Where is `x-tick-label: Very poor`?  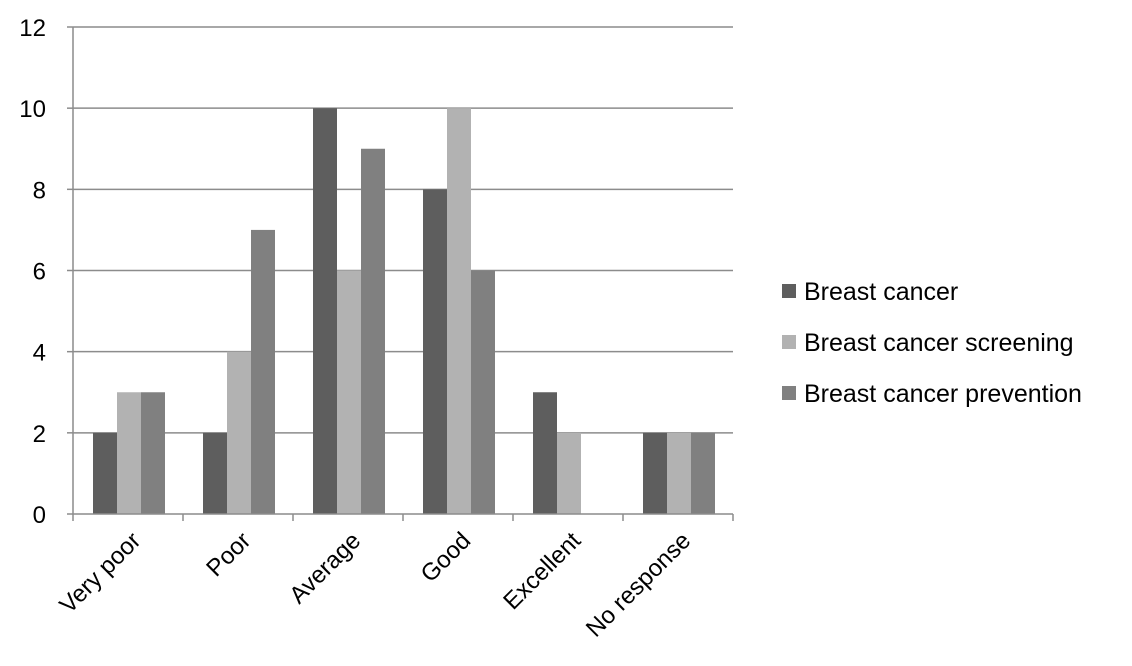
x-tick-label: Very poor is located at coordinates (101, 573).